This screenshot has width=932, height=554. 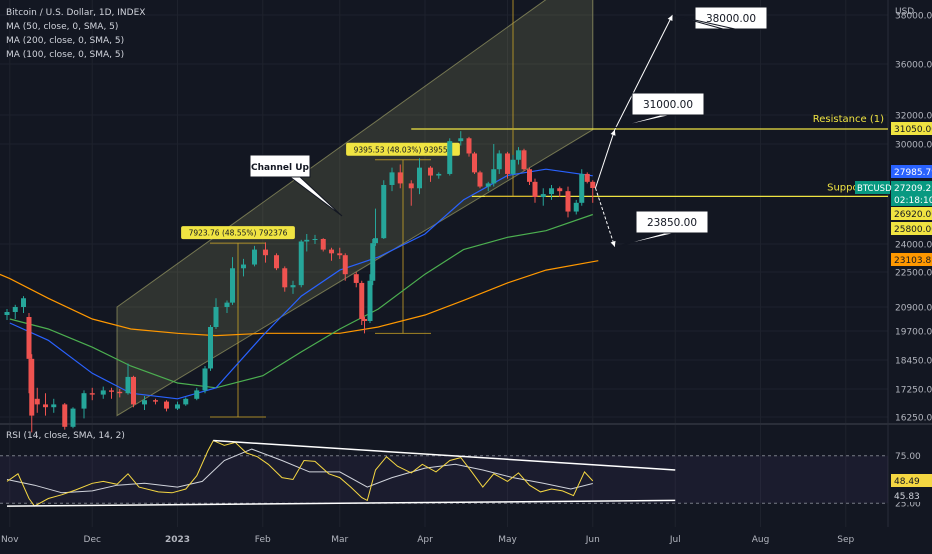 What do you see at coordinates (339, 540) in the screenshot?
I see `time-tick-label: Mar` at bounding box center [339, 540].